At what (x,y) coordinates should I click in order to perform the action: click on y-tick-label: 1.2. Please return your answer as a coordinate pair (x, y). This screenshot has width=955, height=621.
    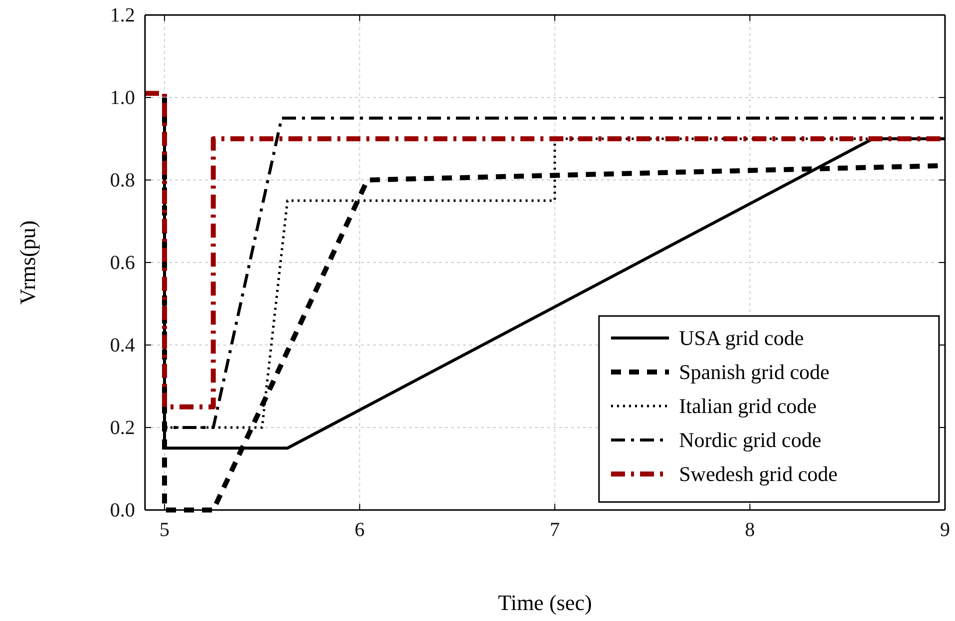
    Looking at the image, I should click on (122, 15).